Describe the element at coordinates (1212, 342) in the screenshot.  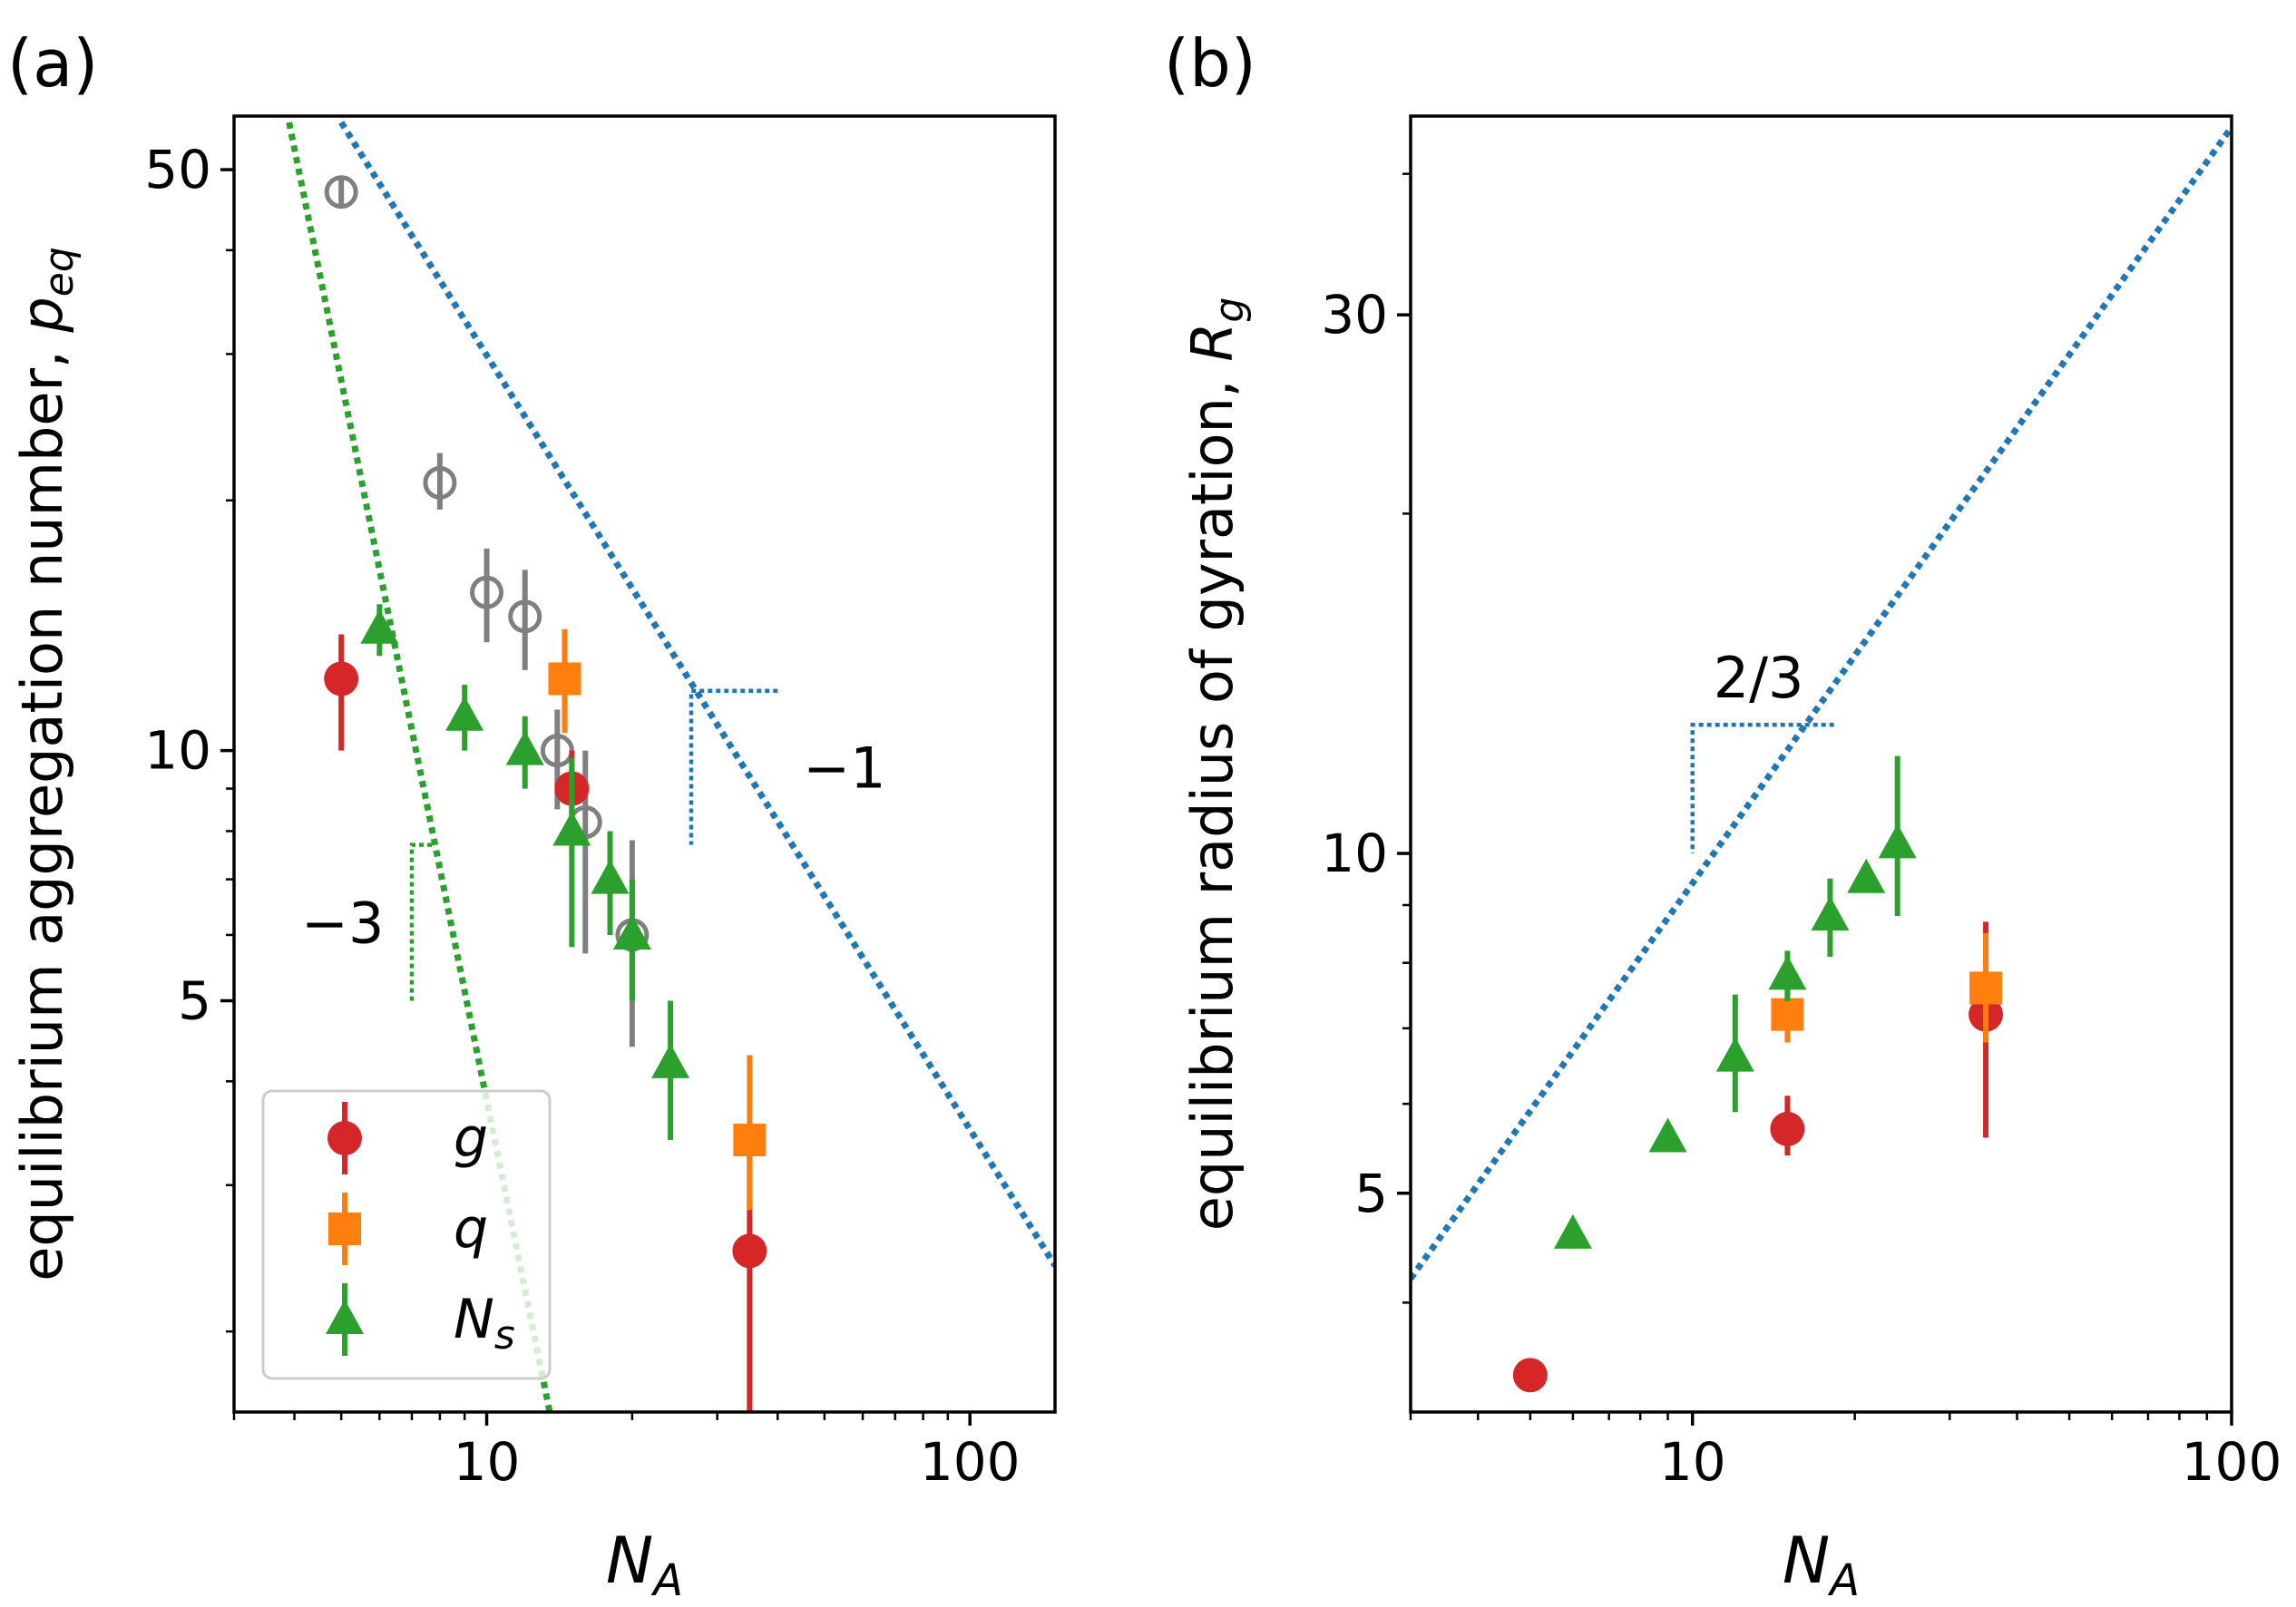
I see `y-axis-label-var: R` at that location.